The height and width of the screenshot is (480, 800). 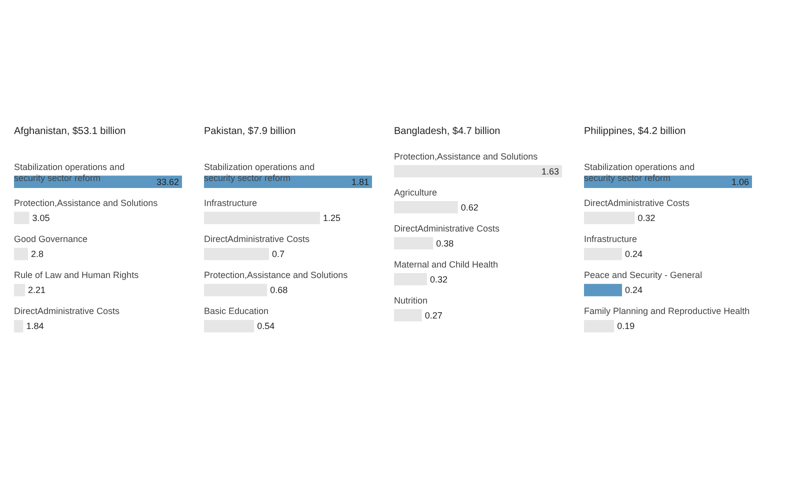 What do you see at coordinates (278, 254) in the screenshot?
I see `data-label: 0.7` at bounding box center [278, 254].